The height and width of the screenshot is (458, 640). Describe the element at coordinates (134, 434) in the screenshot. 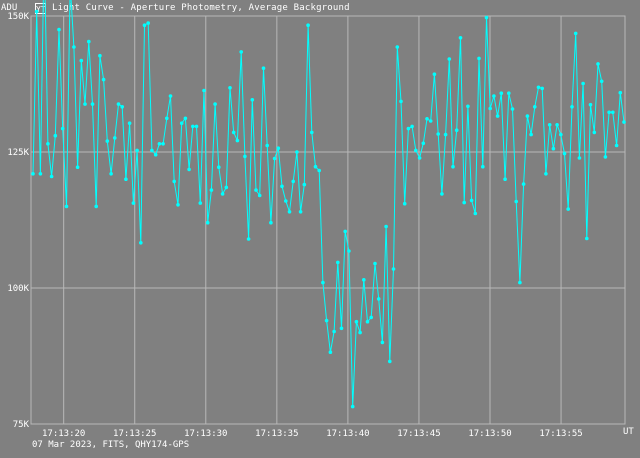

I see `x-tick-label: 17:13:25` at that location.